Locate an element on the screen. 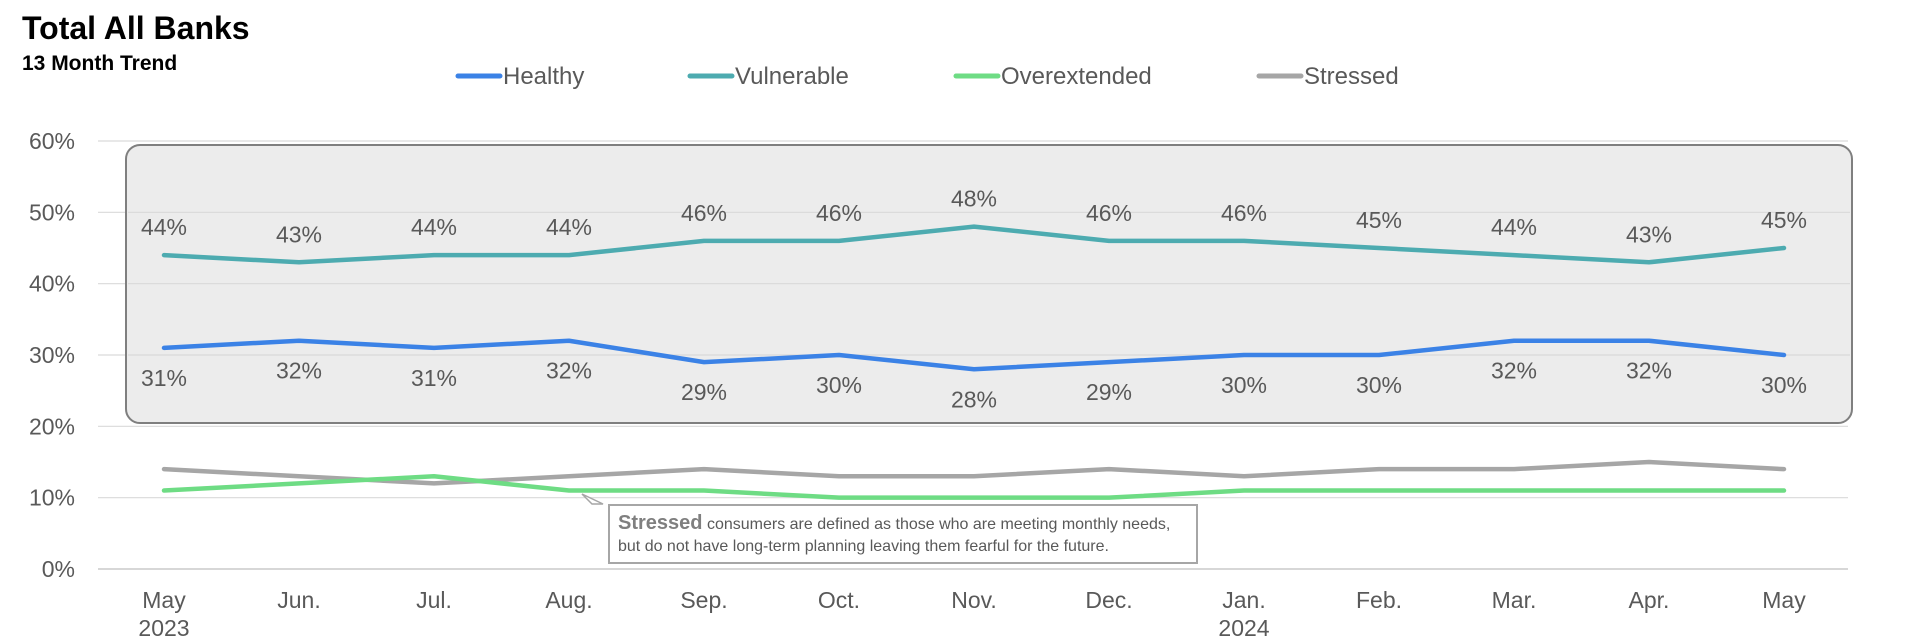 The image size is (1918, 640). series-line-overextended is located at coordinates (974, 487).